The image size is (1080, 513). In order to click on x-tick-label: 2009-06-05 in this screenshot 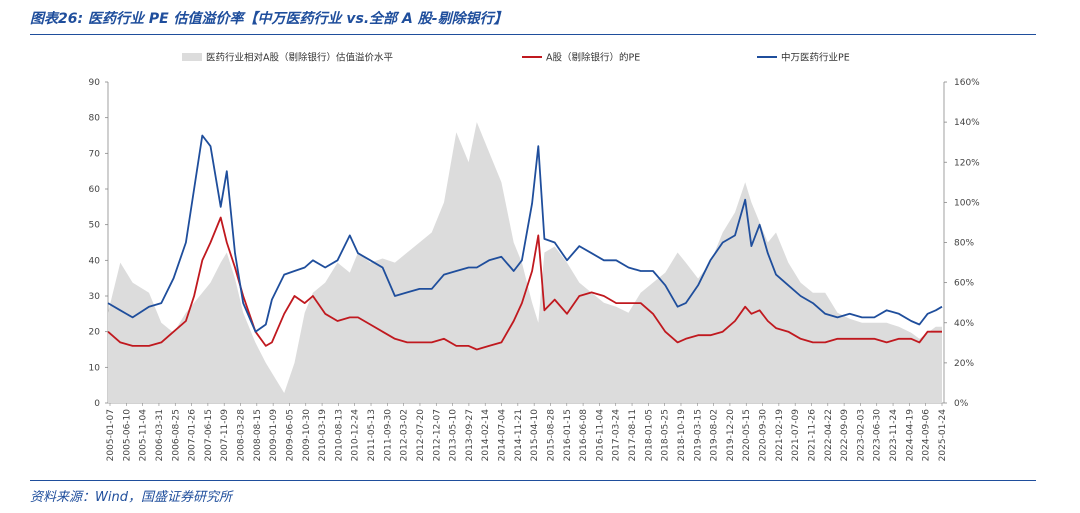, I will do `click(290, 435)`.